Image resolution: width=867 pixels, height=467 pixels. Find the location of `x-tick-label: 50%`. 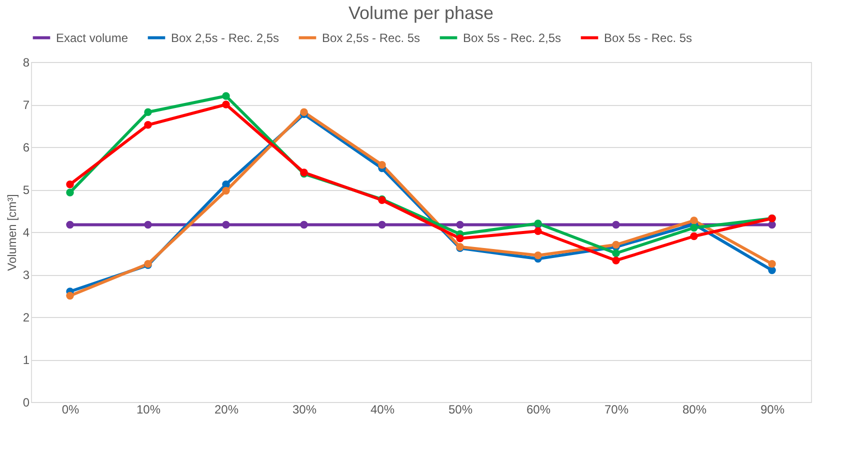

x-tick-label: 50% is located at coordinates (460, 409).